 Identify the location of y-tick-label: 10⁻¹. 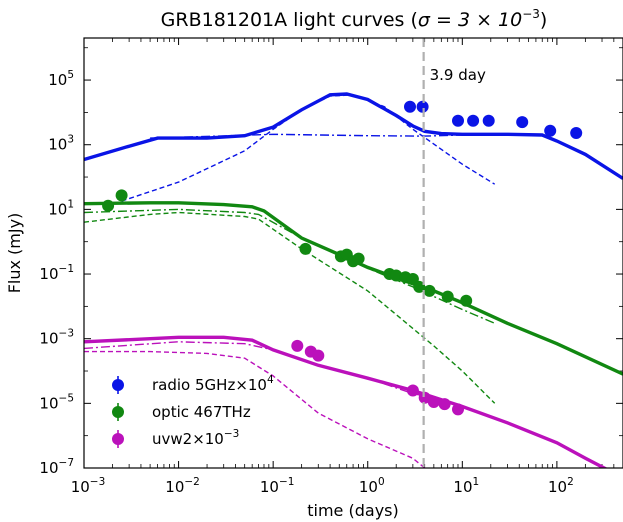
(56, 273).